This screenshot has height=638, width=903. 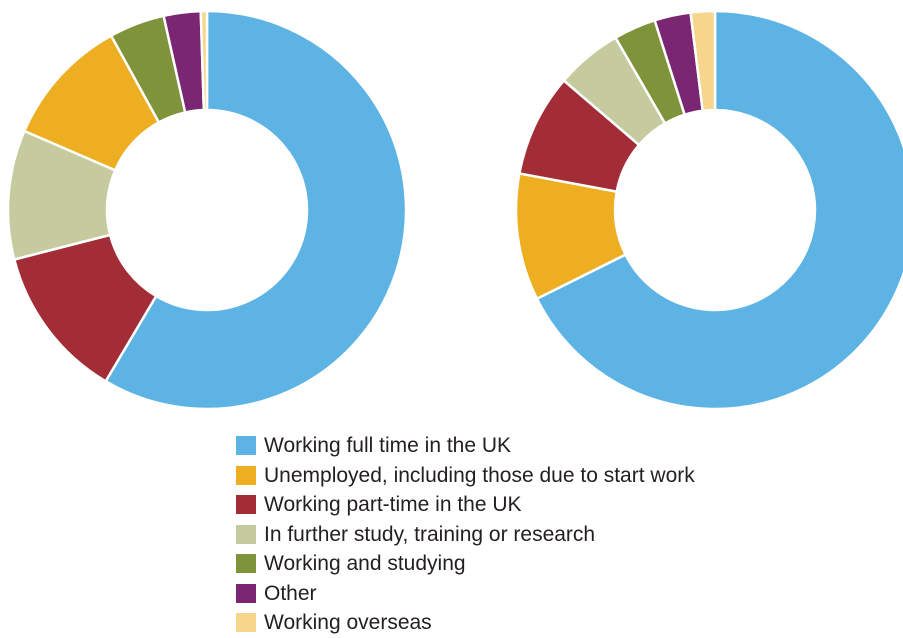 I want to click on legend-label: Other, so click(x=290, y=593).